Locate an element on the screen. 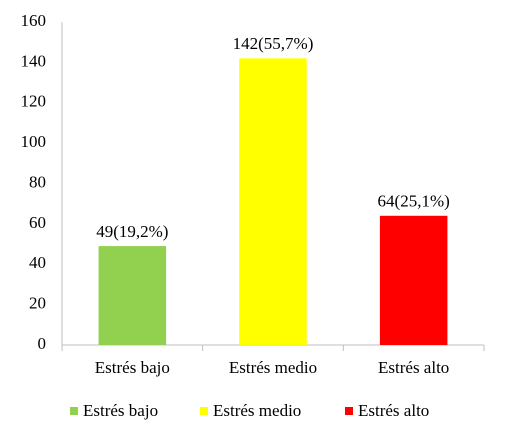 Image resolution: width=507 pixels, height=442 pixels. y-tick-label: 160 is located at coordinates (34, 20).